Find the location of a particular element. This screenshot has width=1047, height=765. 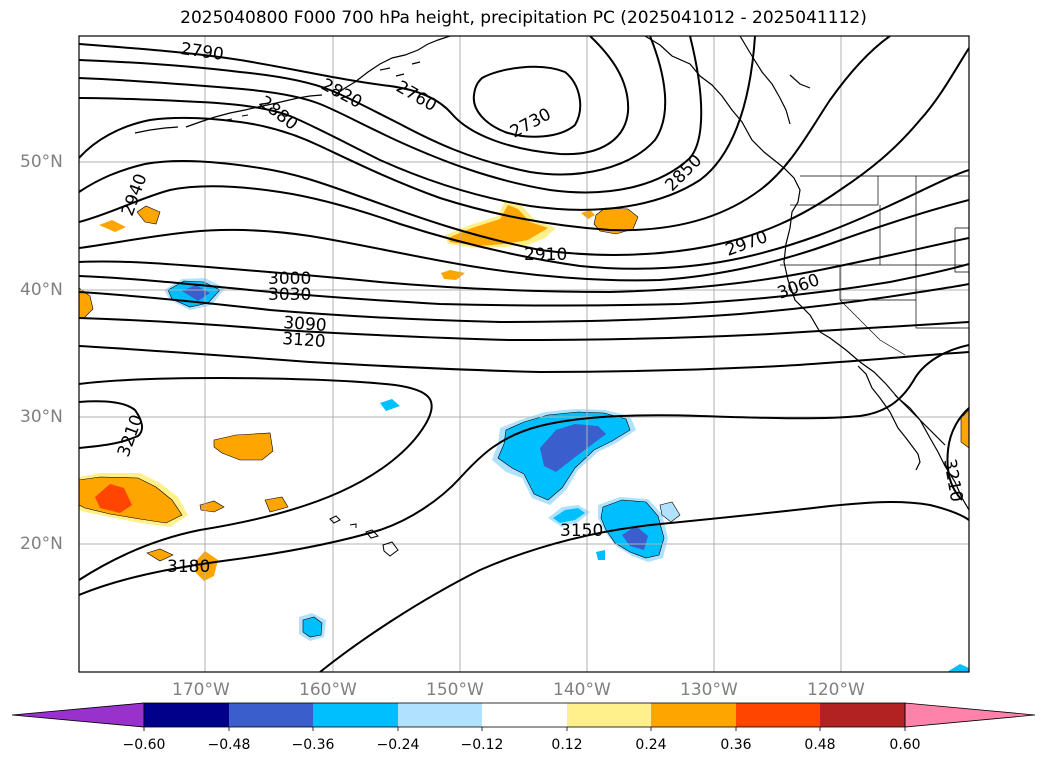

colorbar-extend-min is located at coordinates (78, 715).